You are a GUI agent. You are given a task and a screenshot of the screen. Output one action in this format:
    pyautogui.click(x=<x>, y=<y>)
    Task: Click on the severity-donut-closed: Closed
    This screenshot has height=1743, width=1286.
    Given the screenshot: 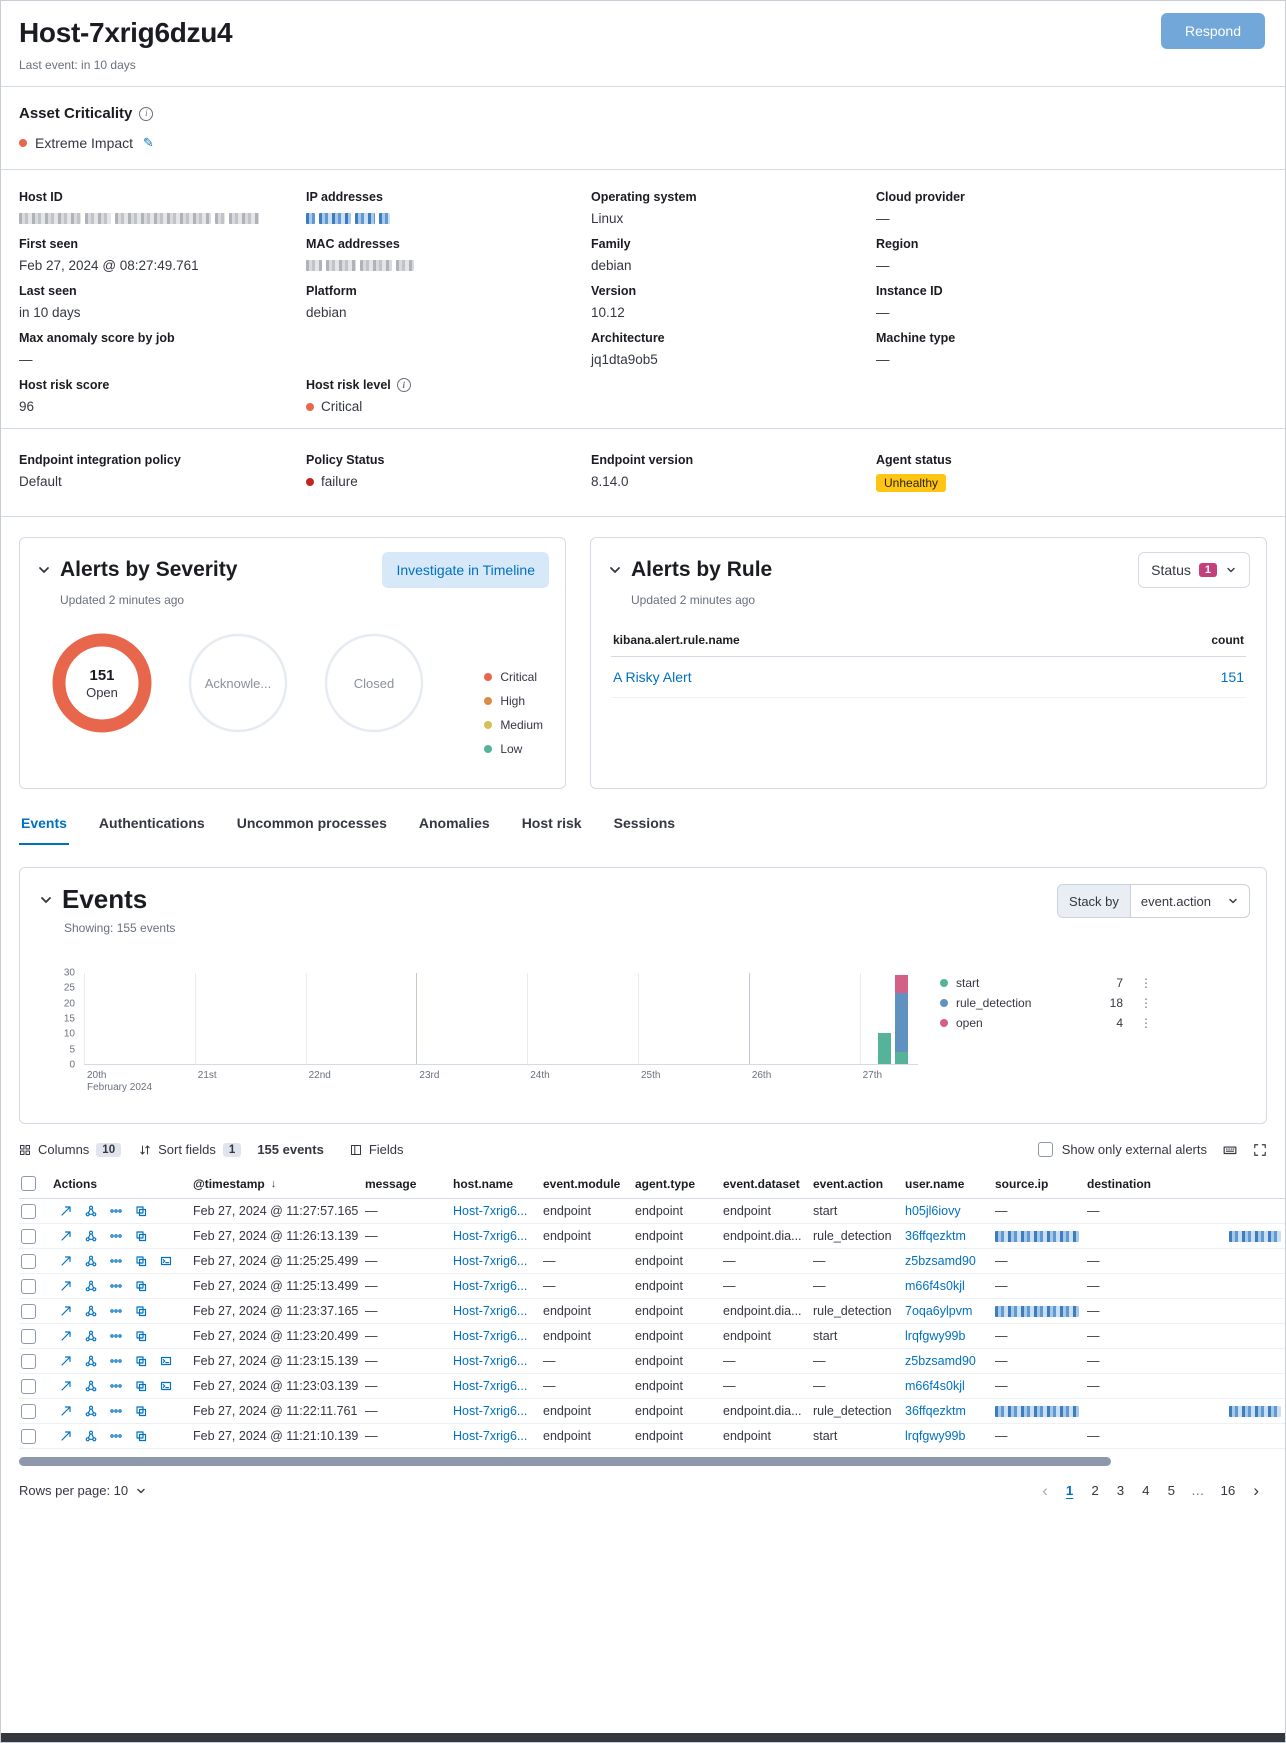 What is the action you would take?
    pyautogui.click(x=374, y=683)
    